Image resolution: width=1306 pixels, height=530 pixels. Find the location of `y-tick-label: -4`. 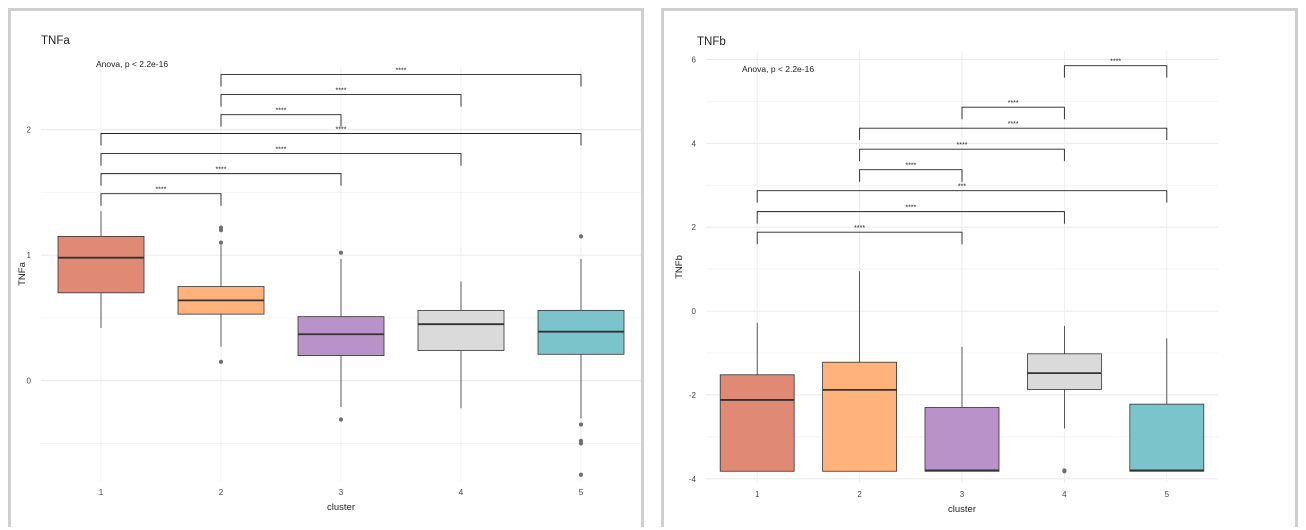

y-tick-label: -4 is located at coordinates (693, 479).